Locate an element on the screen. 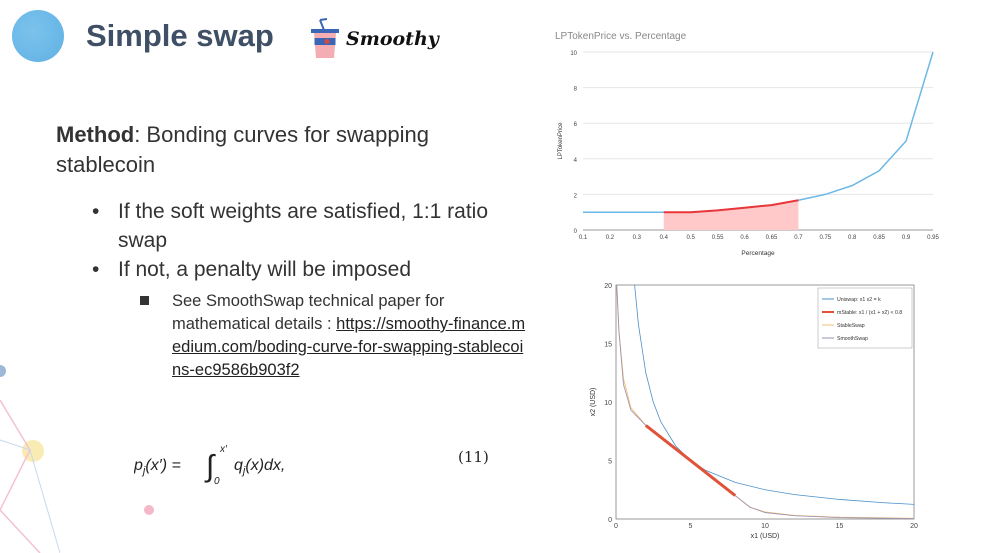 The height and width of the screenshot is (553, 1000). legend-label: mStable: x1 / (x1 + x2) < 0.8 is located at coordinates (869, 313).